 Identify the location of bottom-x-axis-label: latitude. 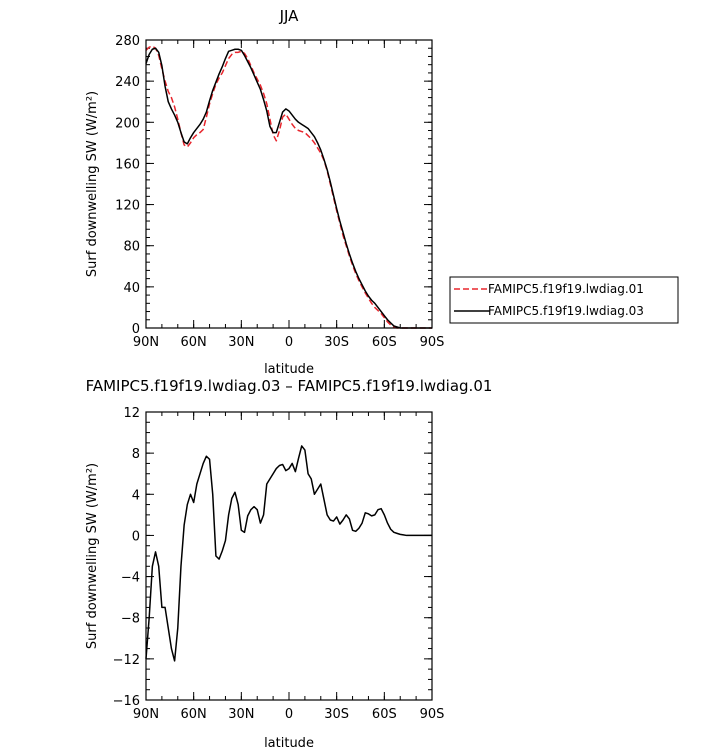
(289, 743).